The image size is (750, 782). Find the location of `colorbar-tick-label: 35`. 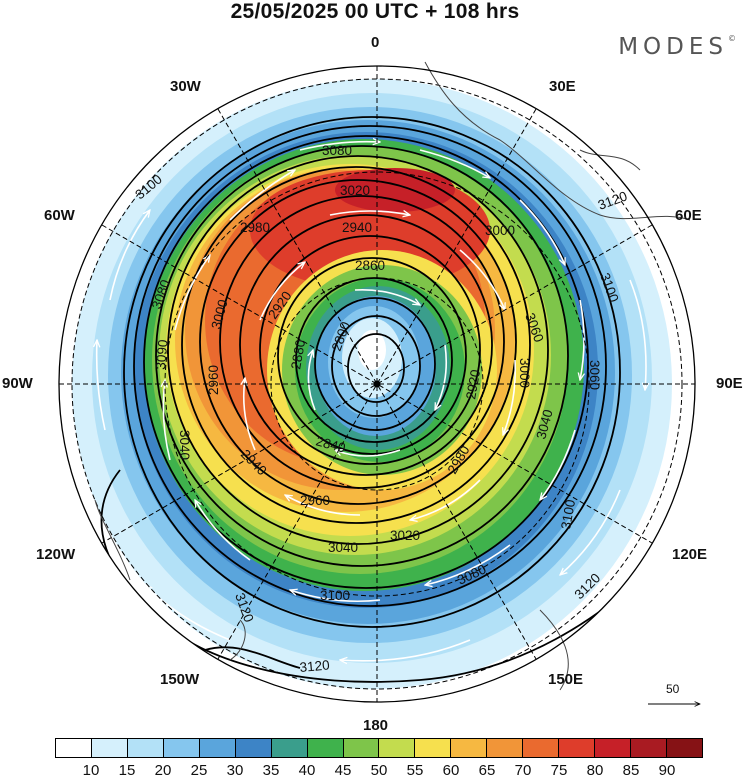

colorbar-tick-label: 35 is located at coordinates (271, 770).